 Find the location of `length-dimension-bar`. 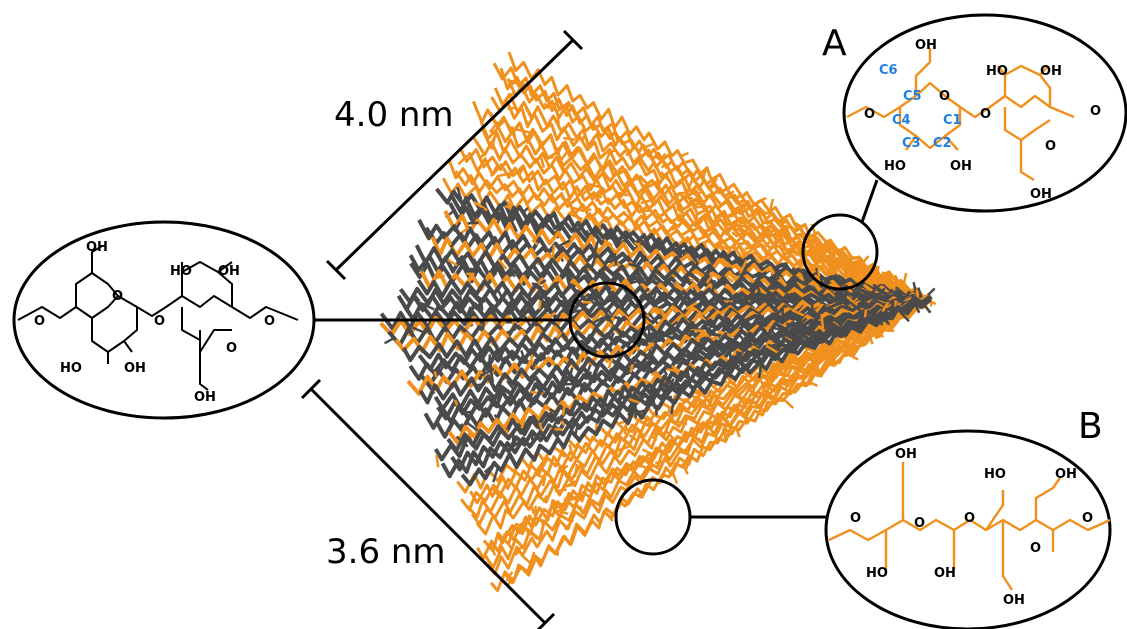

length-dimension-bar is located at coordinates (454, 155).